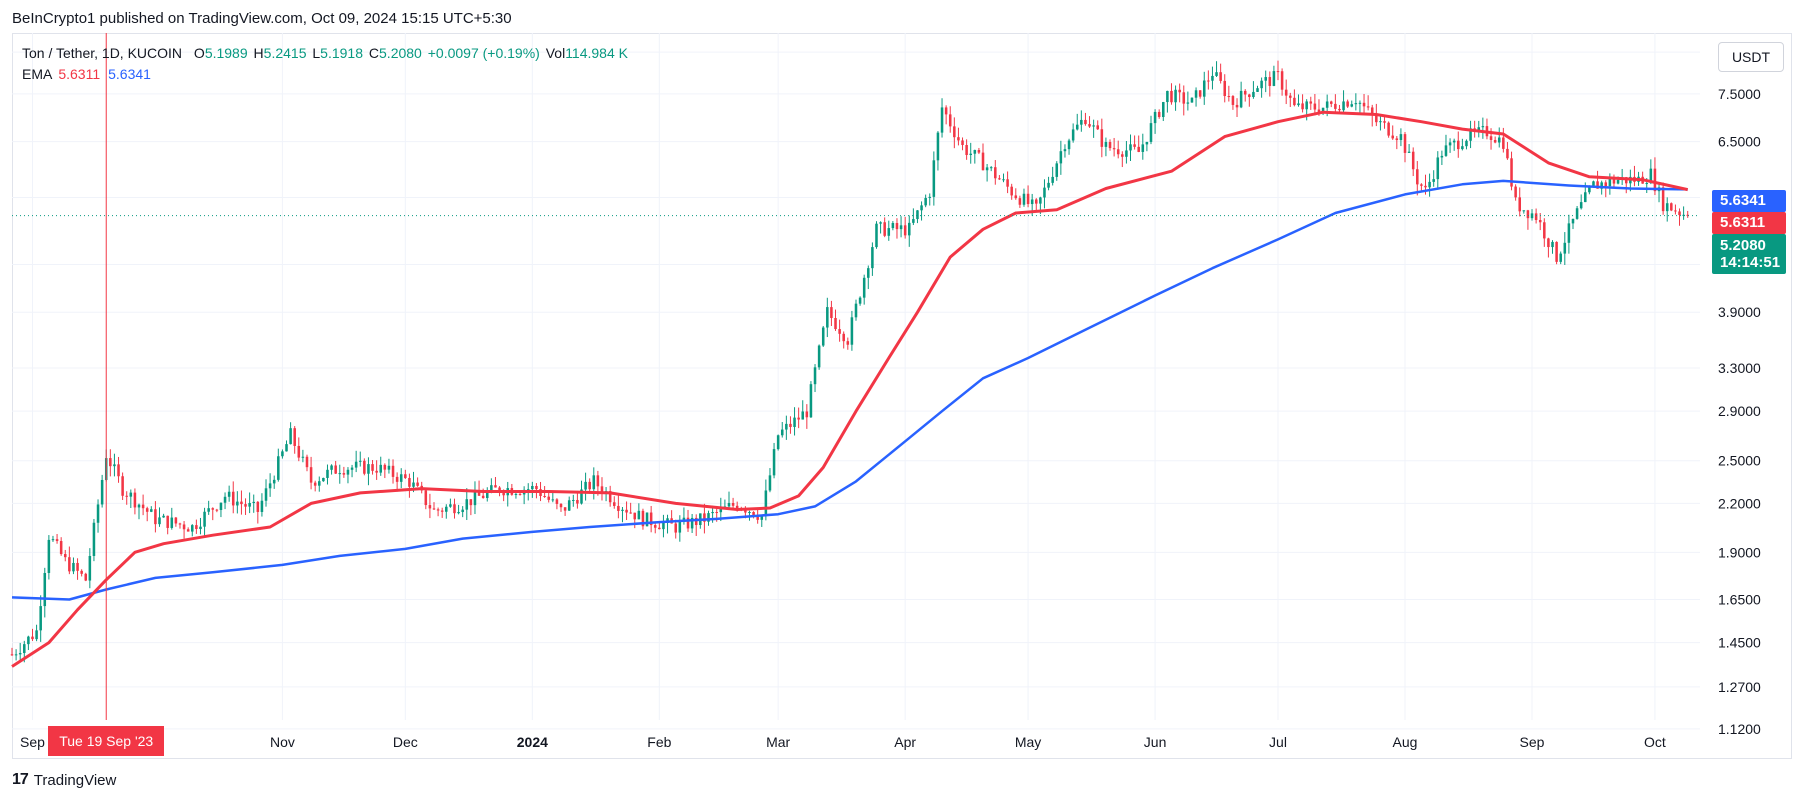 Image resolution: width=1804 pixels, height=803 pixels. Describe the element at coordinates (1749, 223) in the screenshot. I see `ema-fast-price-tag: 5.6311` at that location.